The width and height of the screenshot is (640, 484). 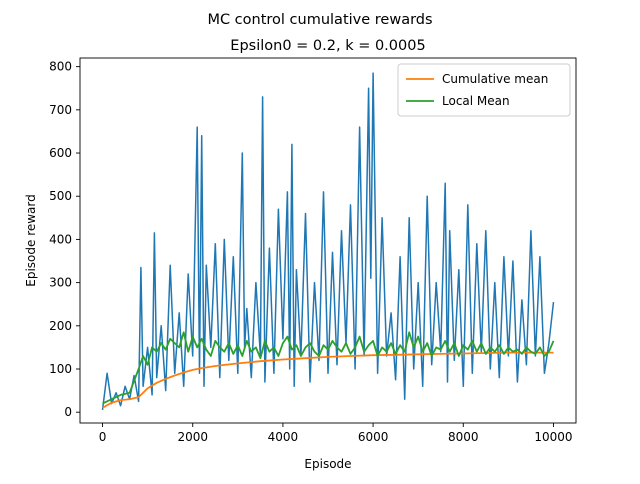 What do you see at coordinates (60, 239) in the screenshot?
I see `y-tick-label: 400` at bounding box center [60, 239].